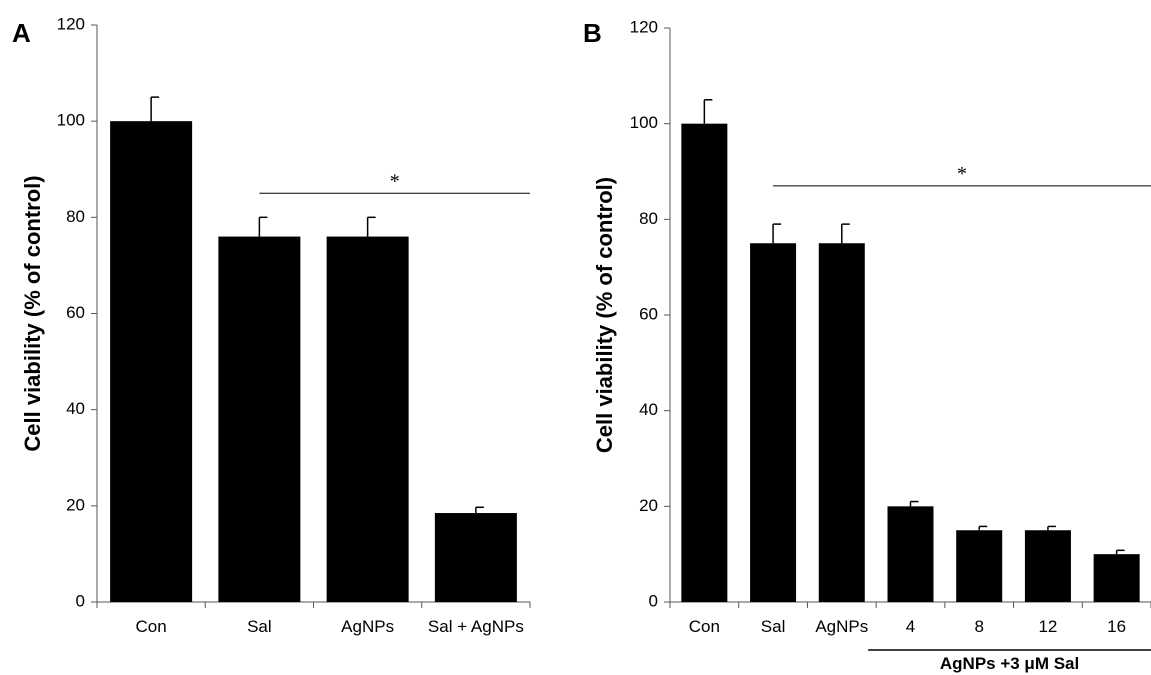 This screenshot has width=1151, height=675. What do you see at coordinates (978, 626) in the screenshot?
I see `x-tick-label: 8` at bounding box center [978, 626].